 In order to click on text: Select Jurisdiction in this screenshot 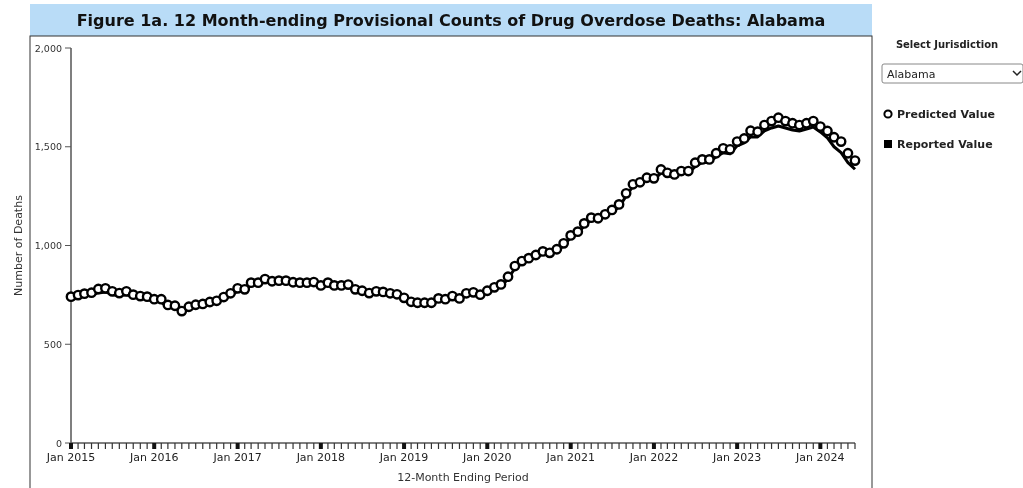, I will do `click(947, 44)`.